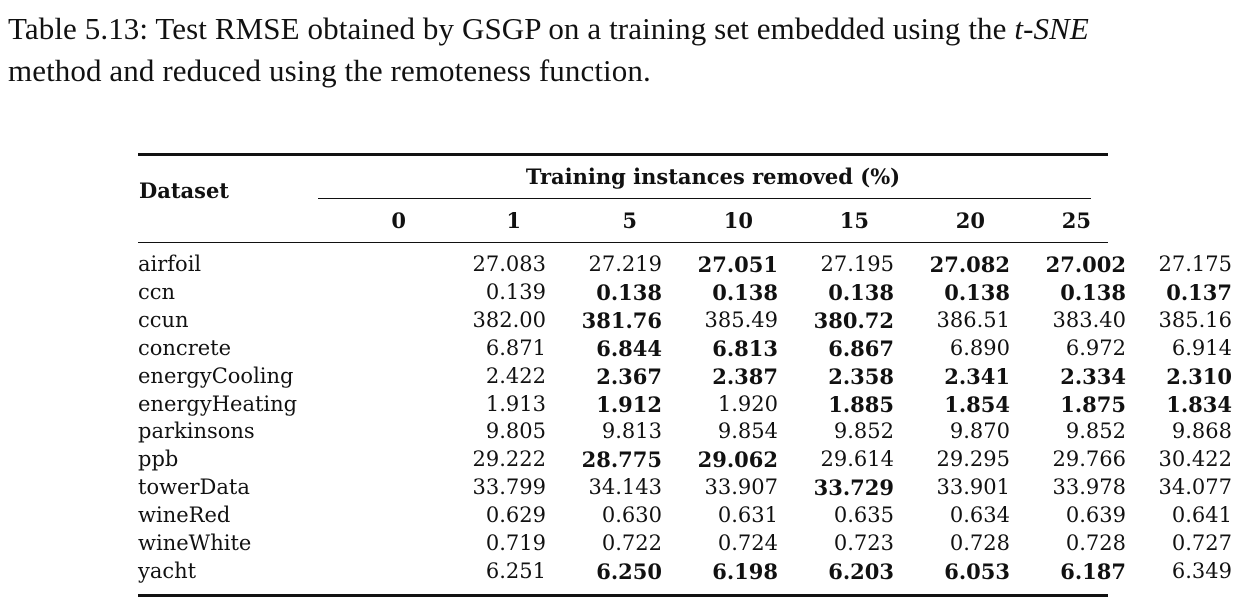 The image size is (1256, 612). Describe the element at coordinates (515, 347) in the screenshot. I see `rmse-cell: 6.871` at that location.